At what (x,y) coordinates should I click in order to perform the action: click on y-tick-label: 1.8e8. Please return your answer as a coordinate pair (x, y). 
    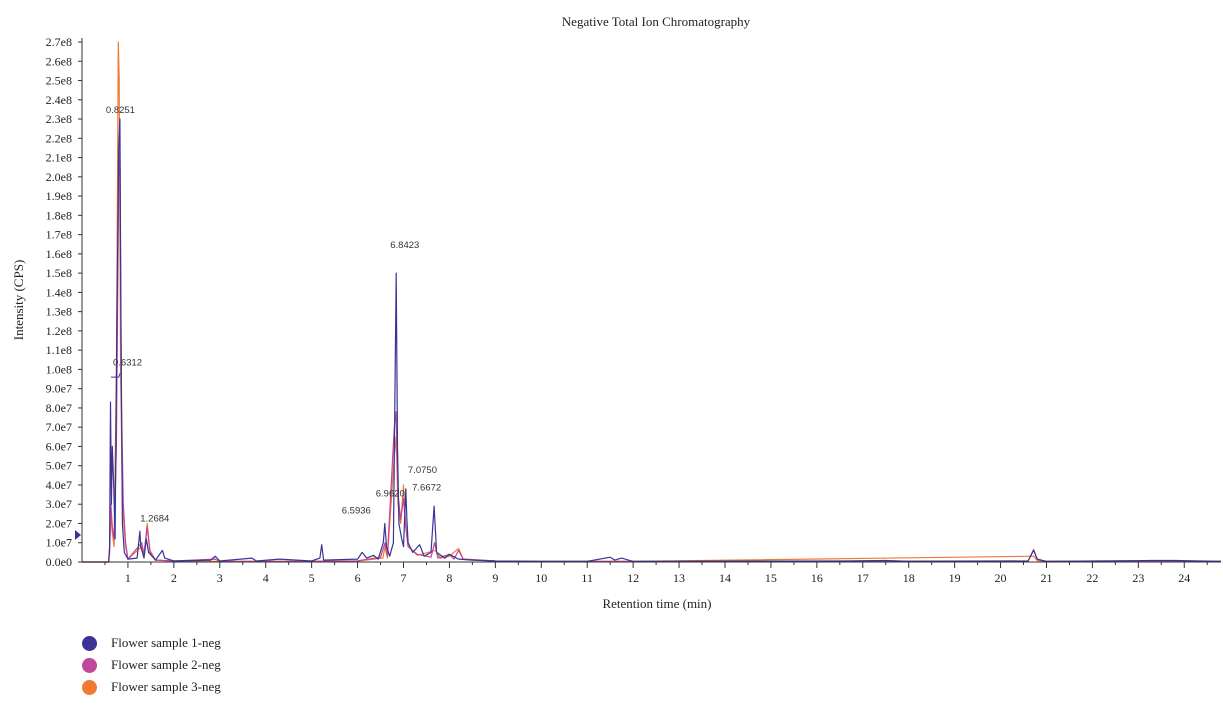
    Looking at the image, I should click on (59, 215).